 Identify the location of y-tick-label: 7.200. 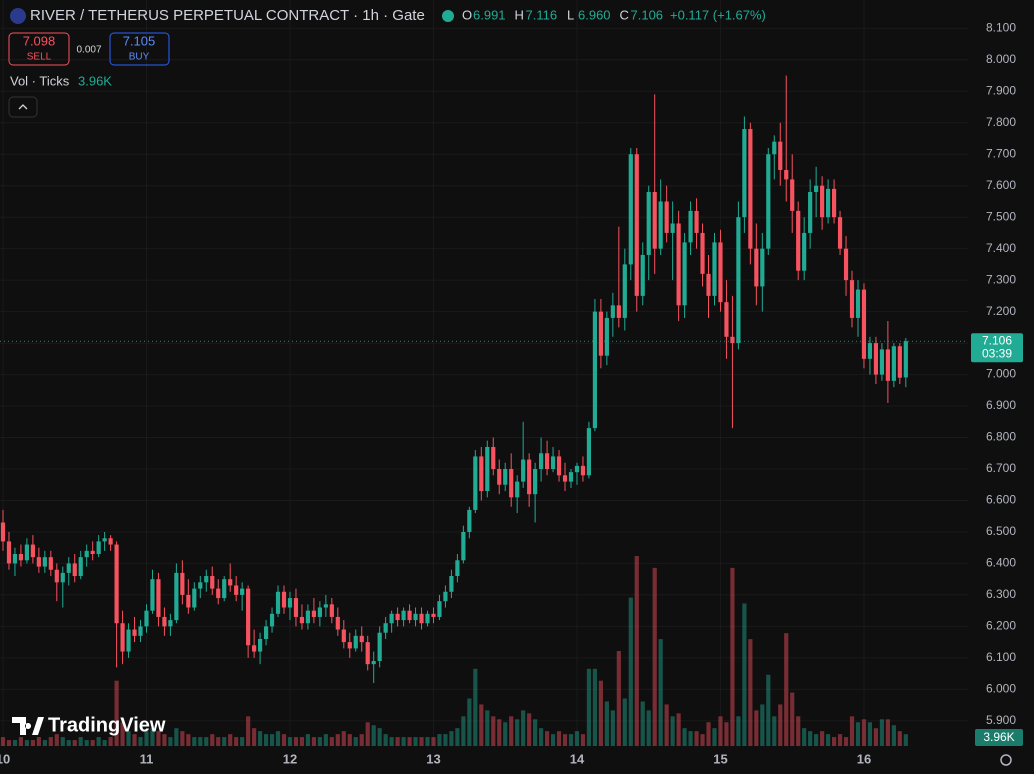
(1001, 311).